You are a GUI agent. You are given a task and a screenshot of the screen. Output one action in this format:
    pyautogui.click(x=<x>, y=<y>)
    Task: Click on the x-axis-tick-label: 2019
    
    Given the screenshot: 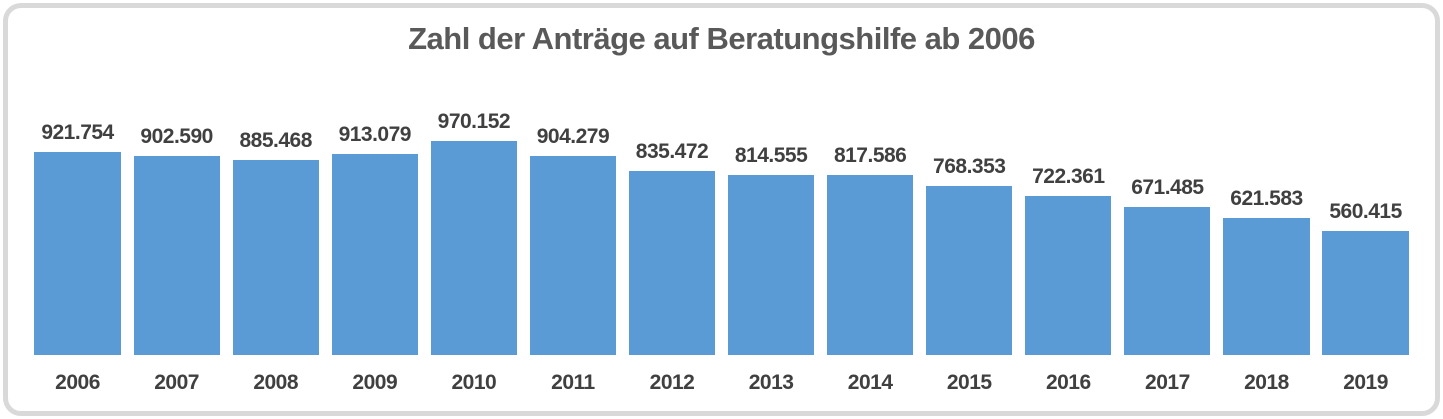 What is the action you would take?
    pyautogui.click(x=1365, y=382)
    